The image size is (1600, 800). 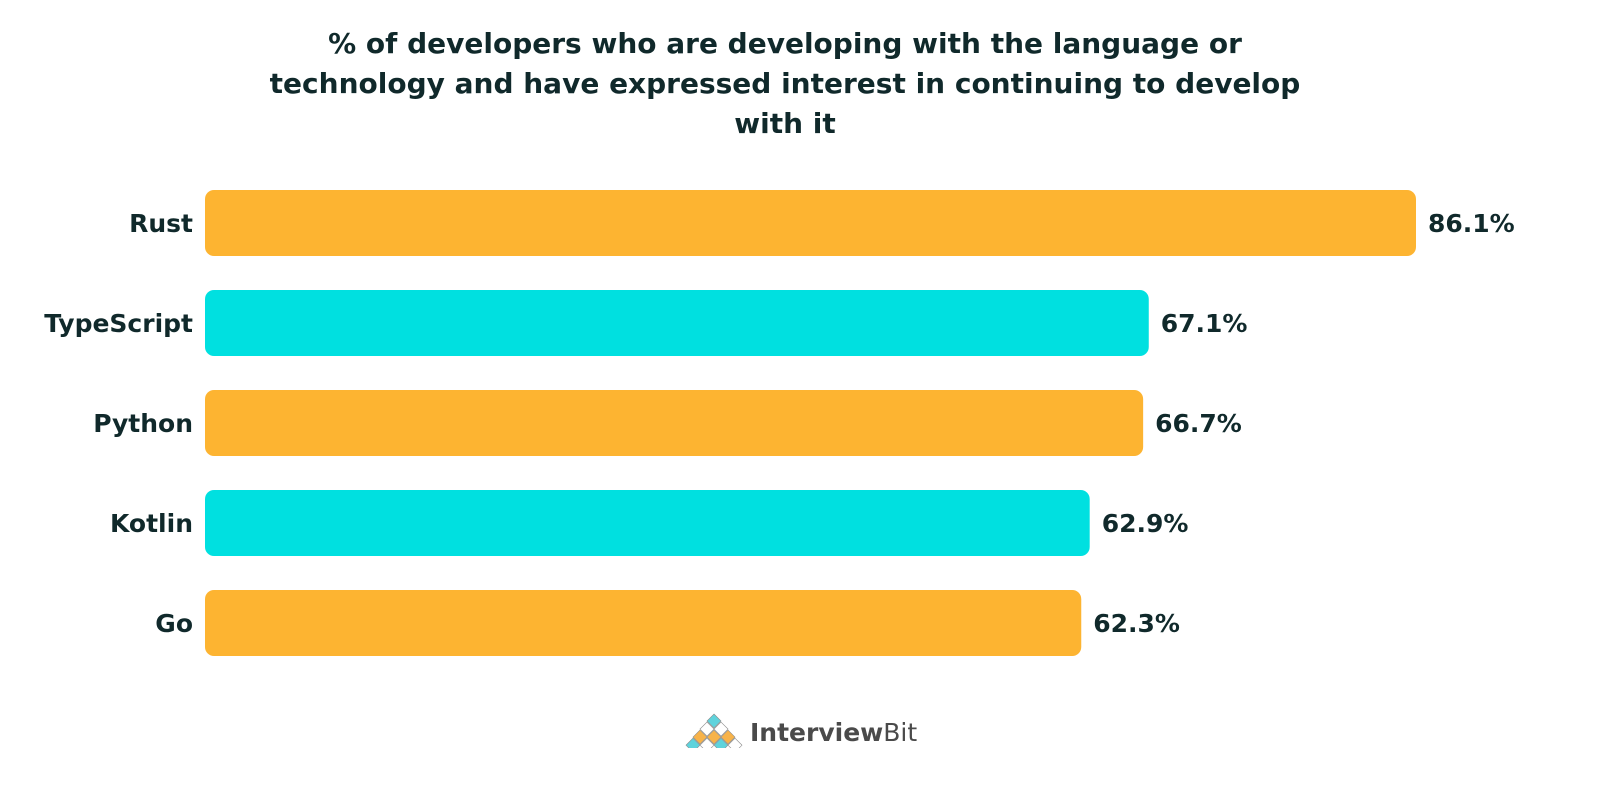 What do you see at coordinates (1471, 223) in the screenshot?
I see `value-label: 86.1%` at bounding box center [1471, 223].